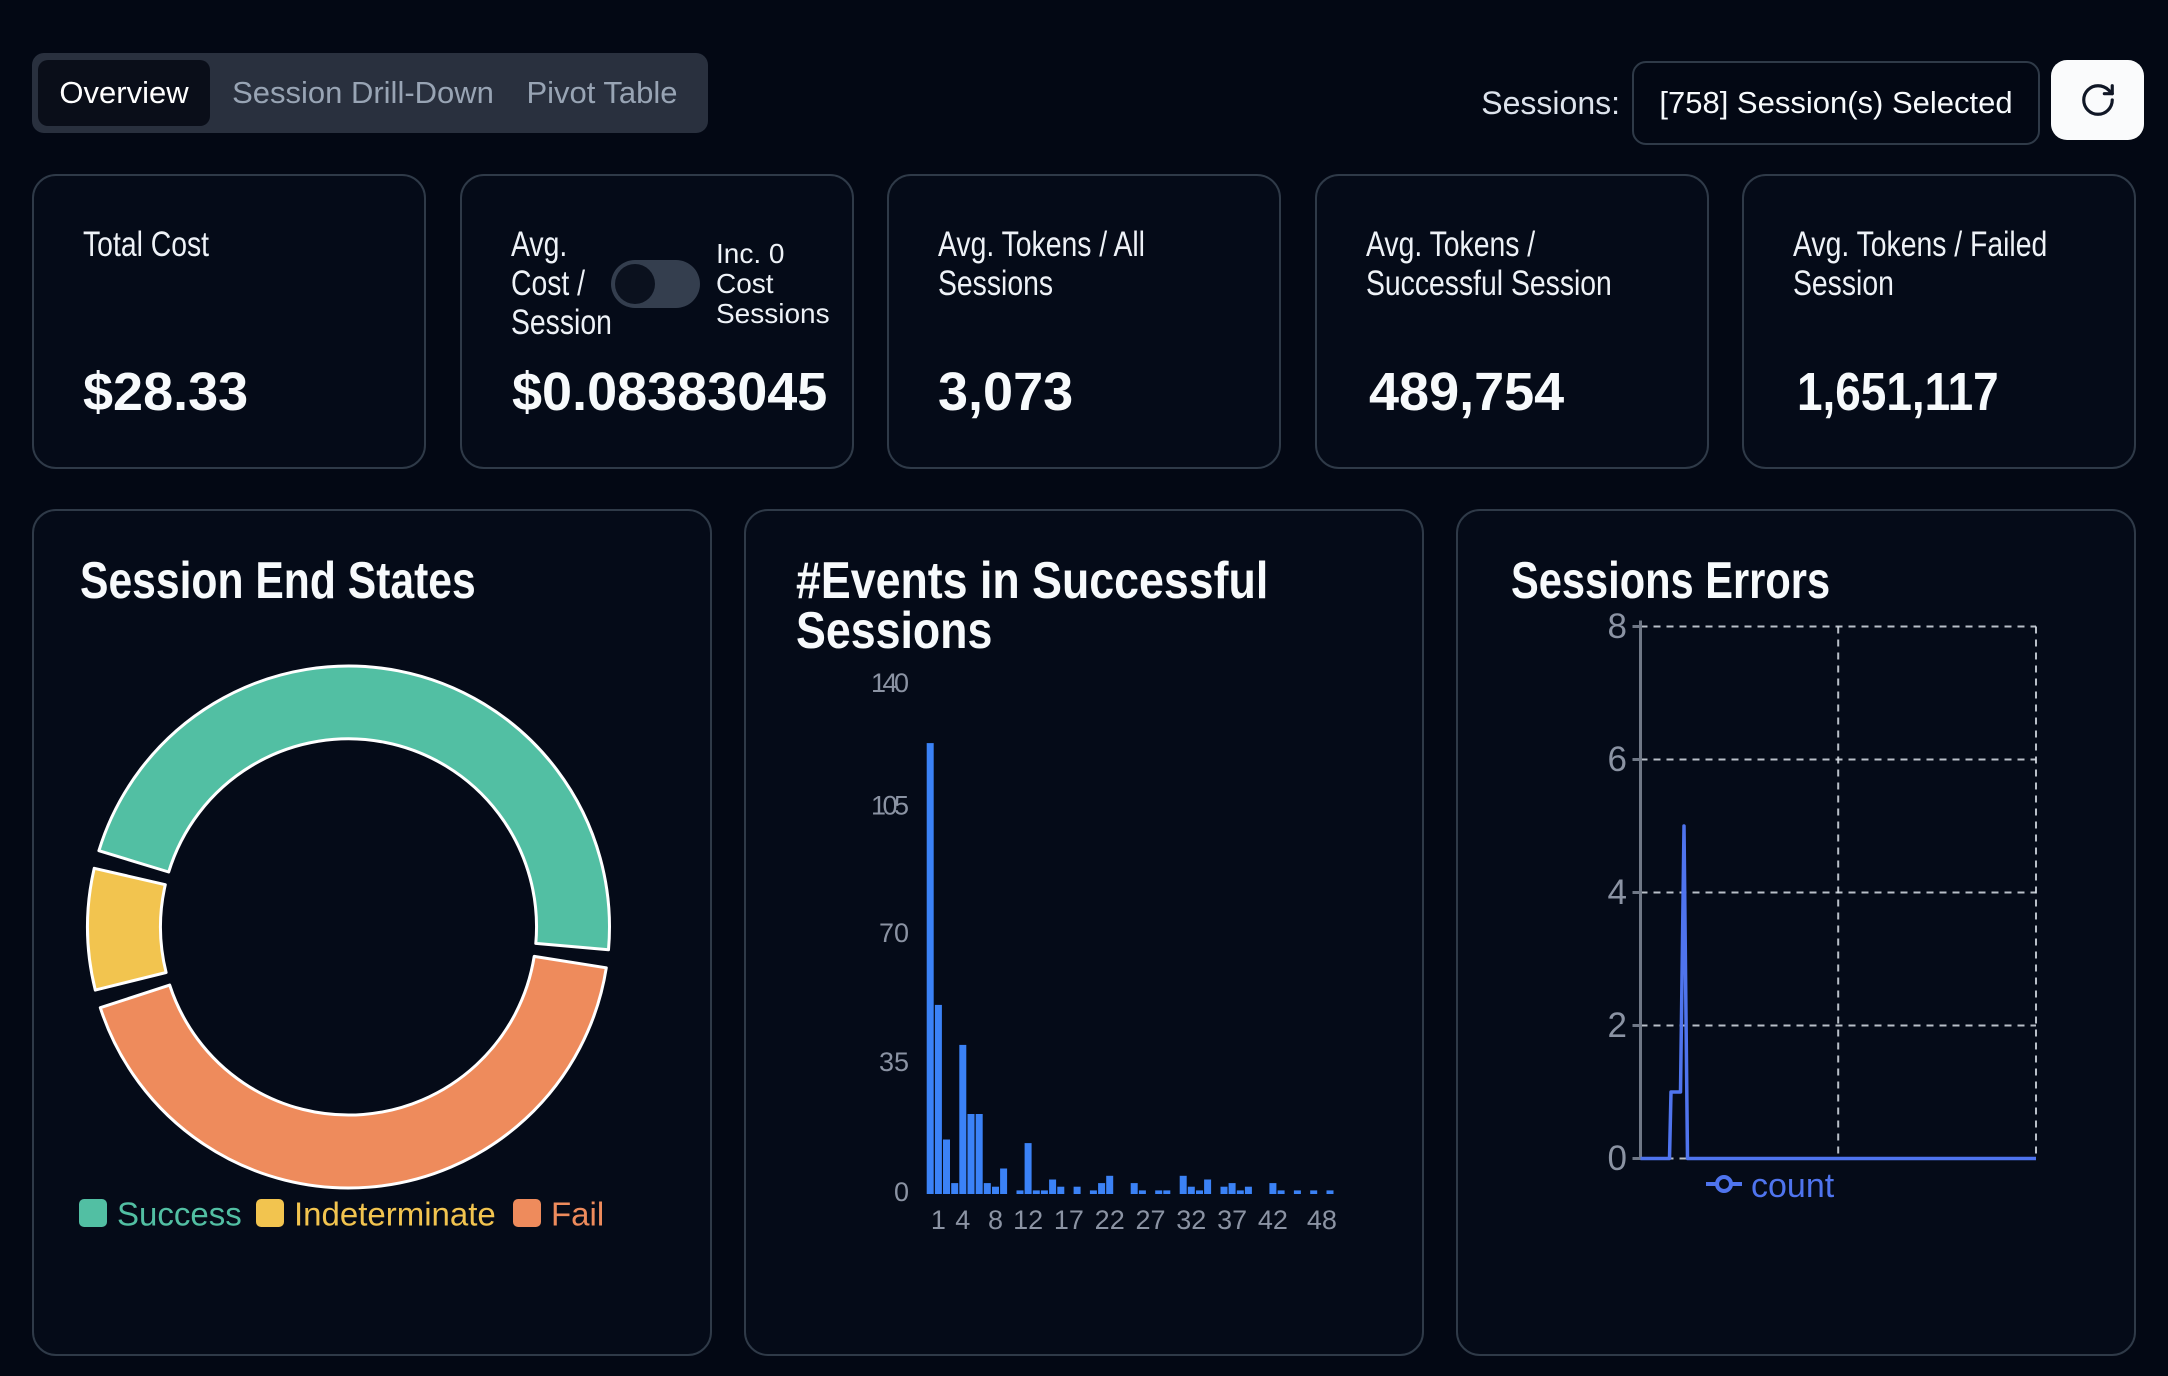 This screenshot has width=2168, height=1376. I want to click on svg-text: 70, so click(894, 933).